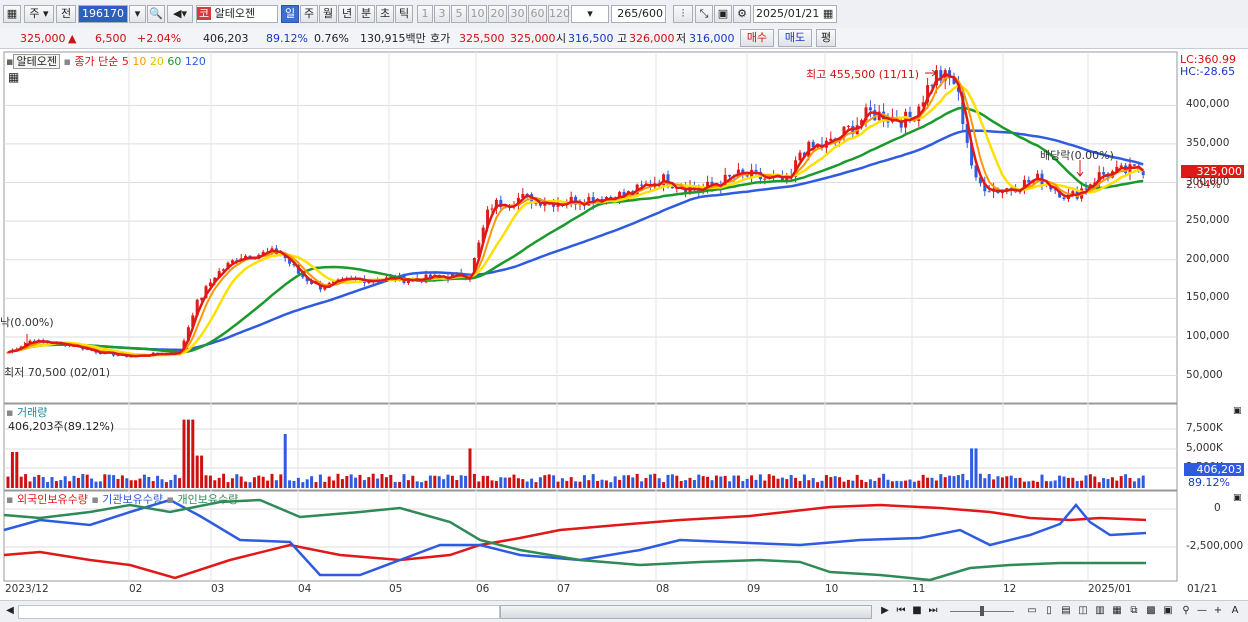 The image size is (1248, 622). What do you see at coordinates (347, 14) in the screenshot?
I see `period-tab-year: 년` at bounding box center [347, 14].